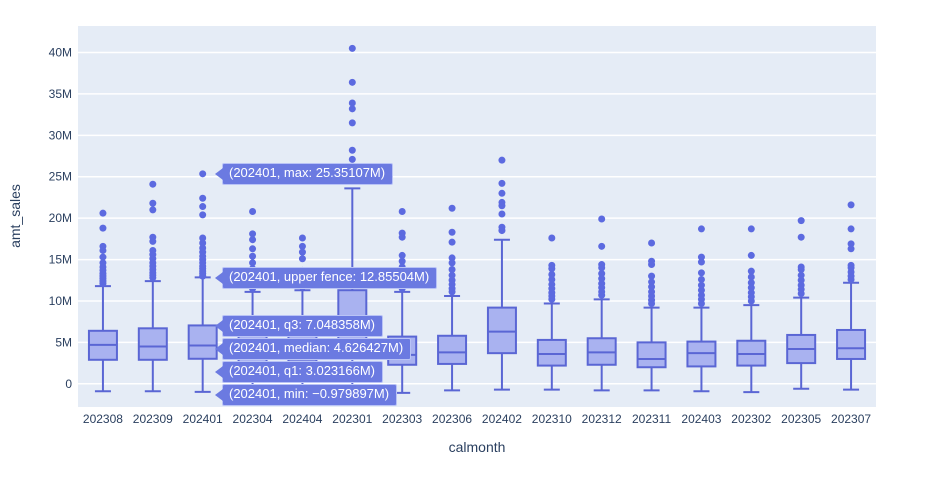 This screenshot has width=944, height=485. I want to click on y-axis-ticks: 0 5M 10M 15M 20M 25M 30M 35M 40M, so click(61, 218).